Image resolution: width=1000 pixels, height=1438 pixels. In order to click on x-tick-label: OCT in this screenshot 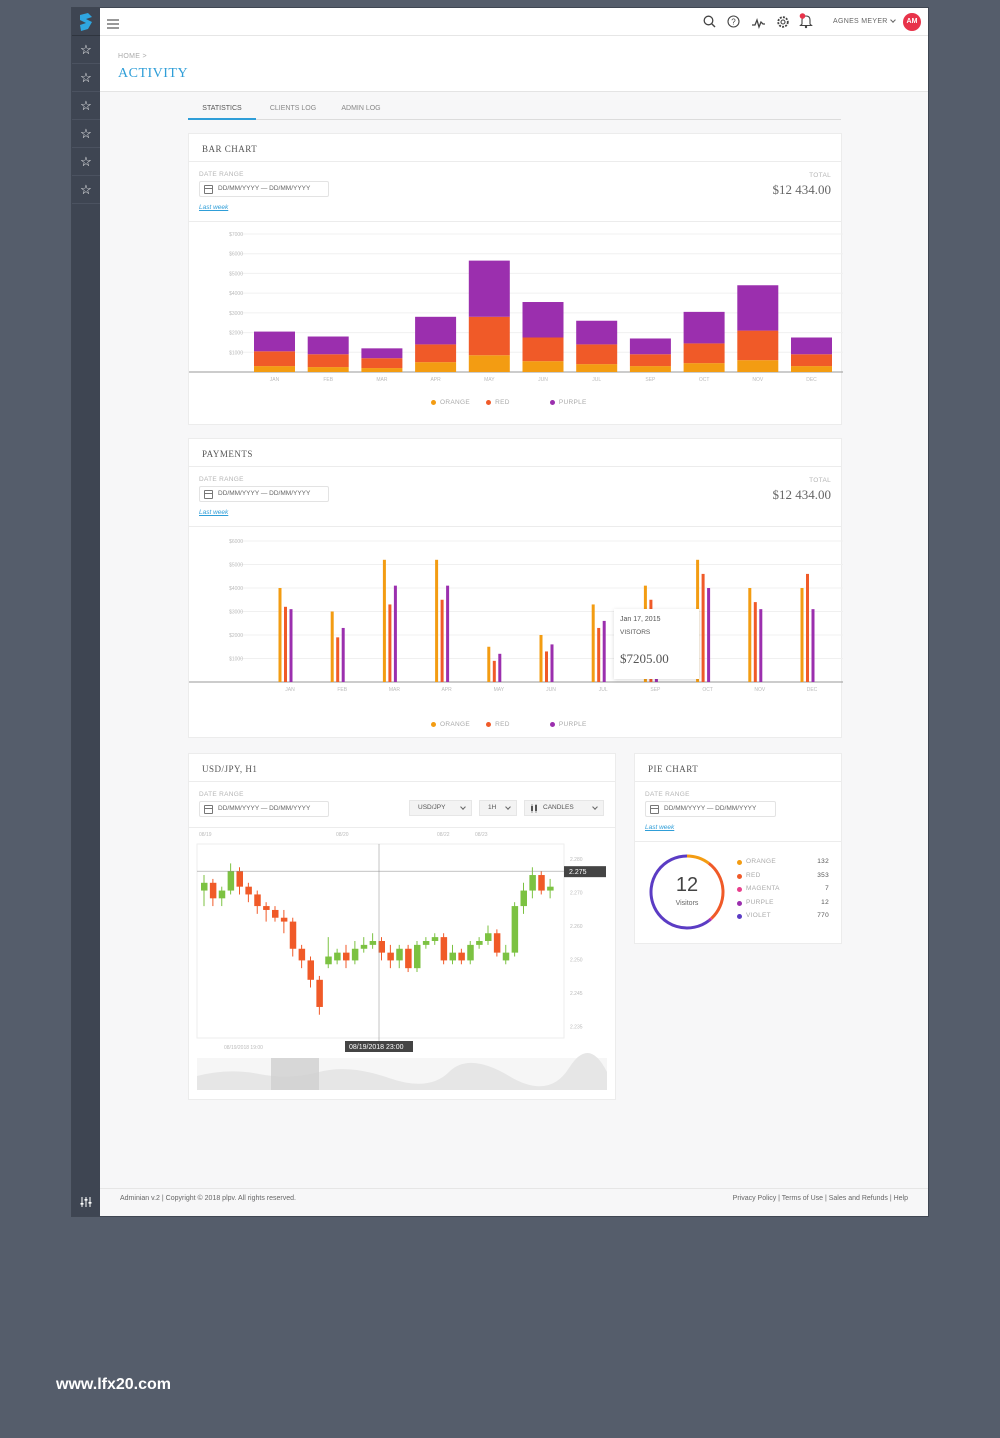, I will do `click(707, 690)`.